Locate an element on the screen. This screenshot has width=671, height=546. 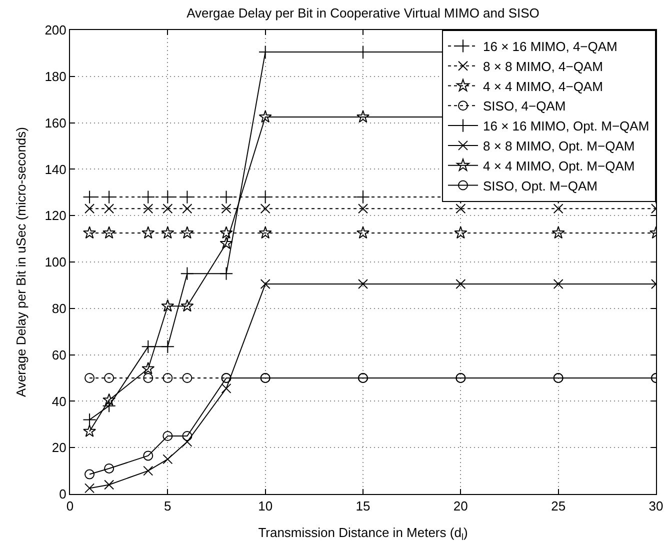
y-tick-label: 40 is located at coordinates (59, 401).